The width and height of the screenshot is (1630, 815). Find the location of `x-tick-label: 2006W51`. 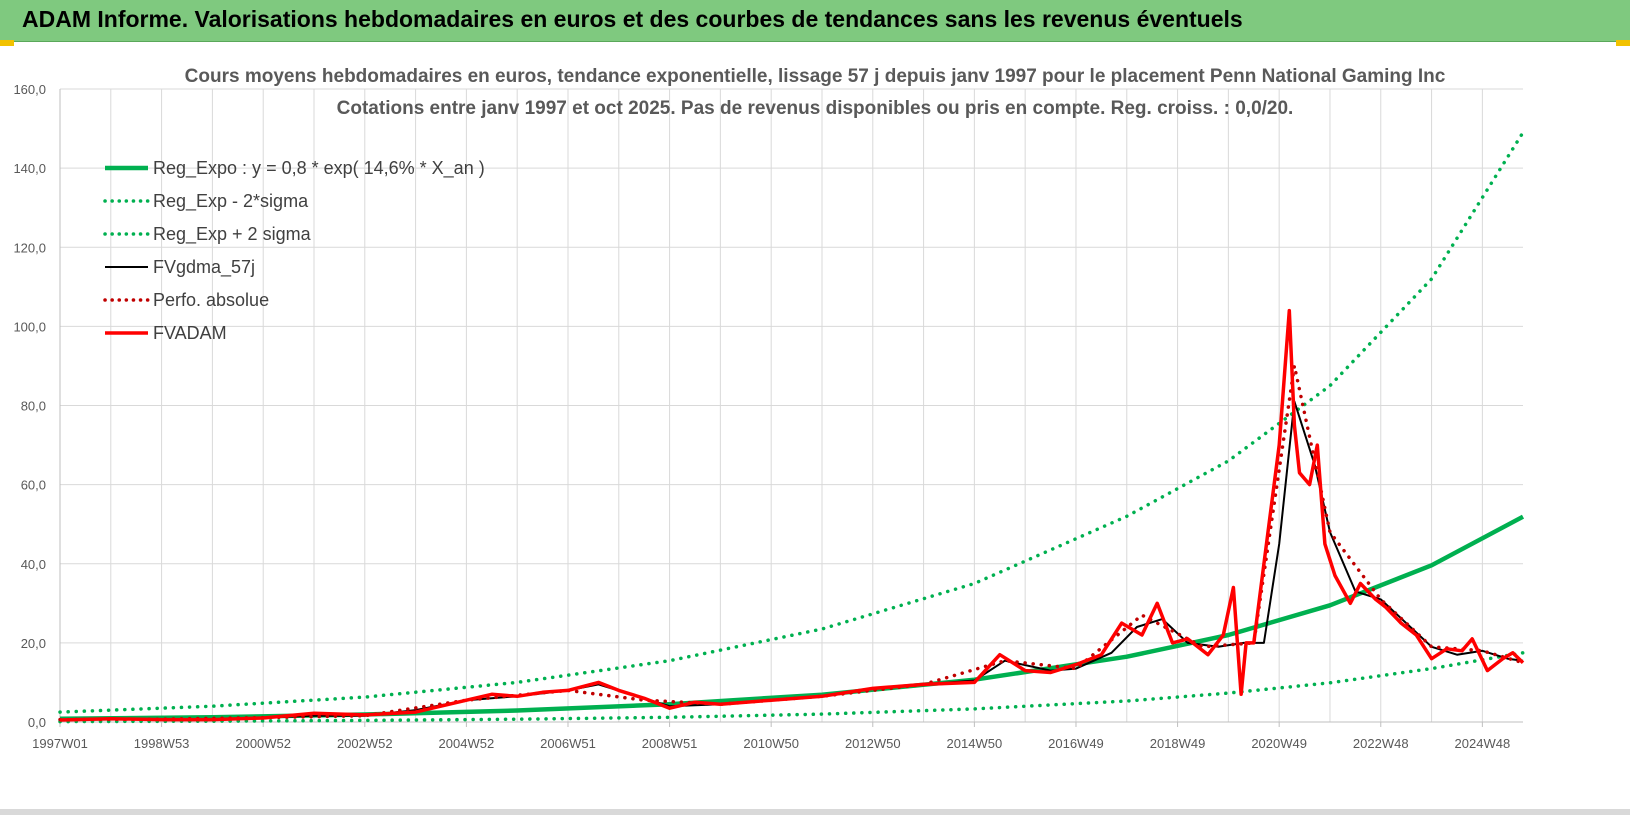

x-tick-label: 2006W51 is located at coordinates (568, 743).